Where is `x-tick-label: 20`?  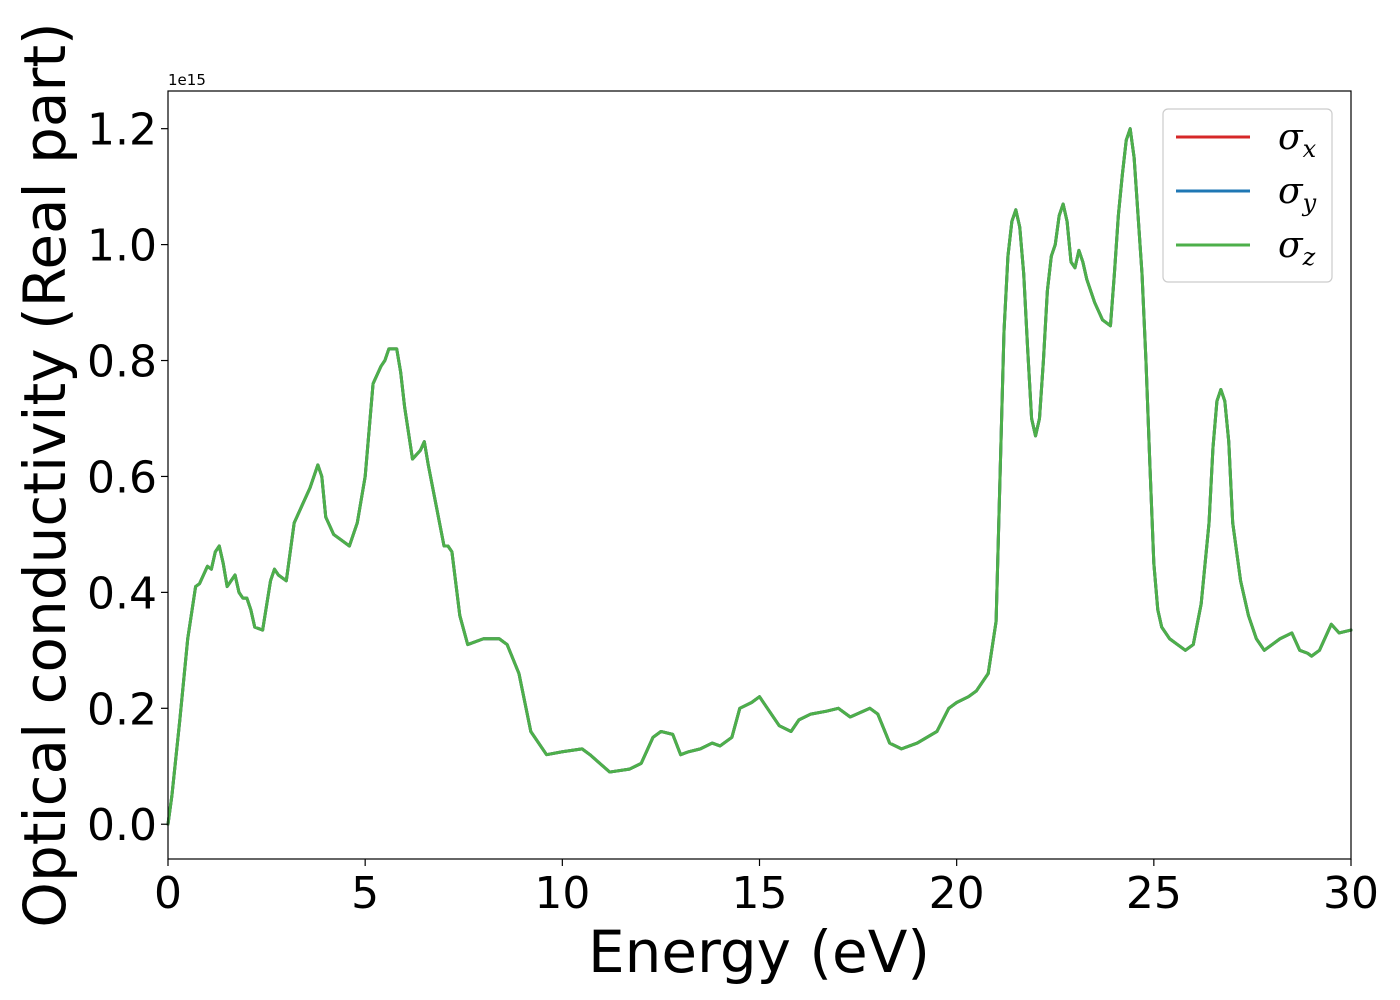
x-tick-label: 20 is located at coordinates (957, 893).